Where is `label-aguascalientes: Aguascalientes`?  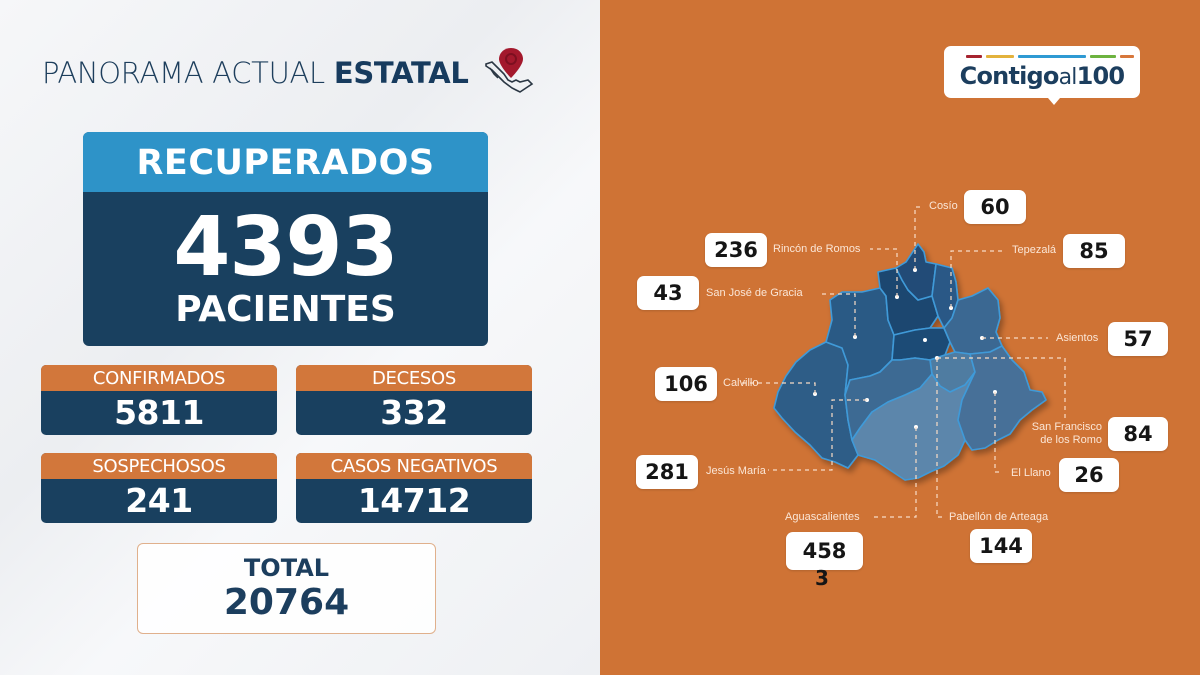 label-aguascalientes: Aguascalientes is located at coordinates (822, 517).